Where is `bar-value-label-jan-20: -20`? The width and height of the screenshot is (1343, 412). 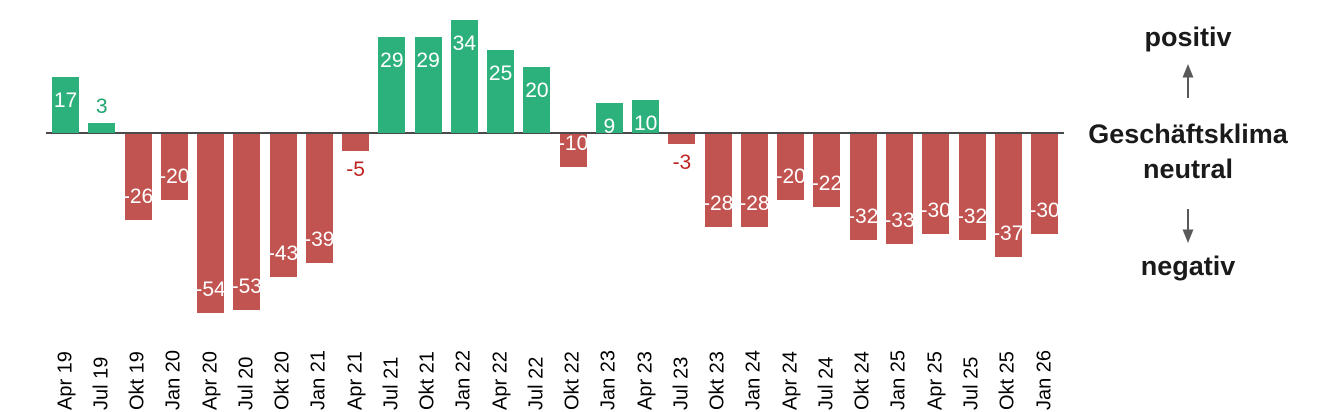 bar-value-label-jan-20: -20 is located at coordinates (174, 177).